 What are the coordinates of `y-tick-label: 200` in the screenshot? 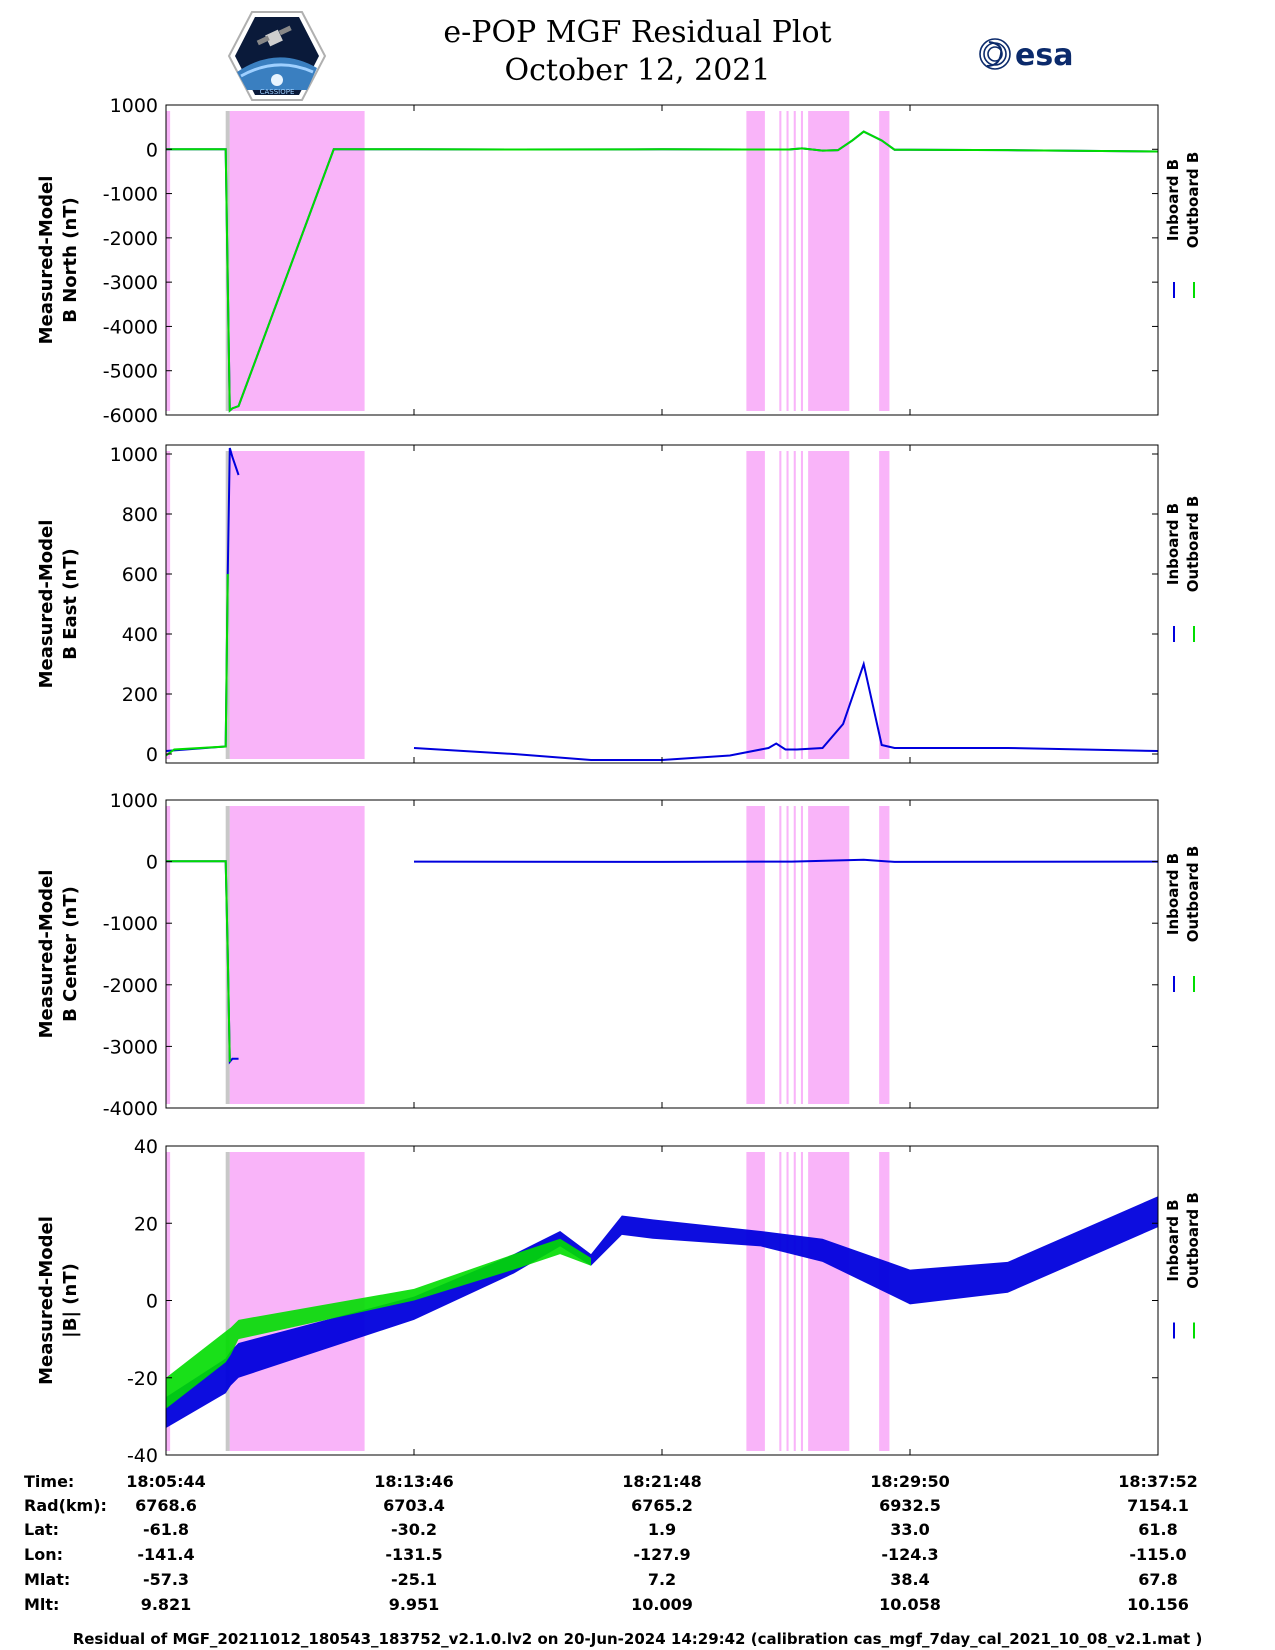 It's located at (140, 695).